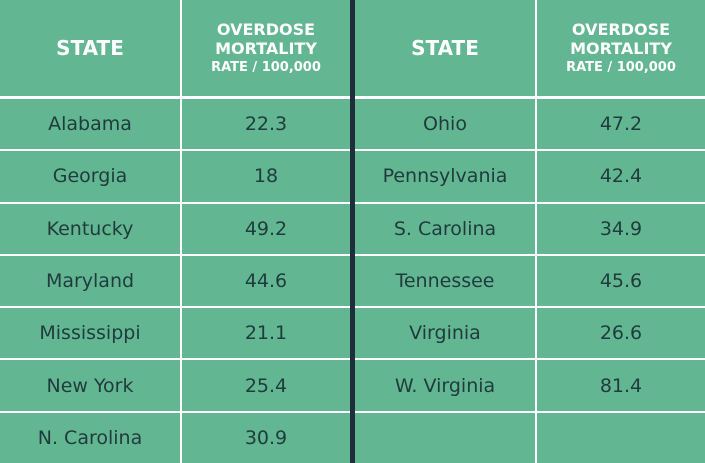  I want to click on state-cell: Maryland, so click(90, 281).